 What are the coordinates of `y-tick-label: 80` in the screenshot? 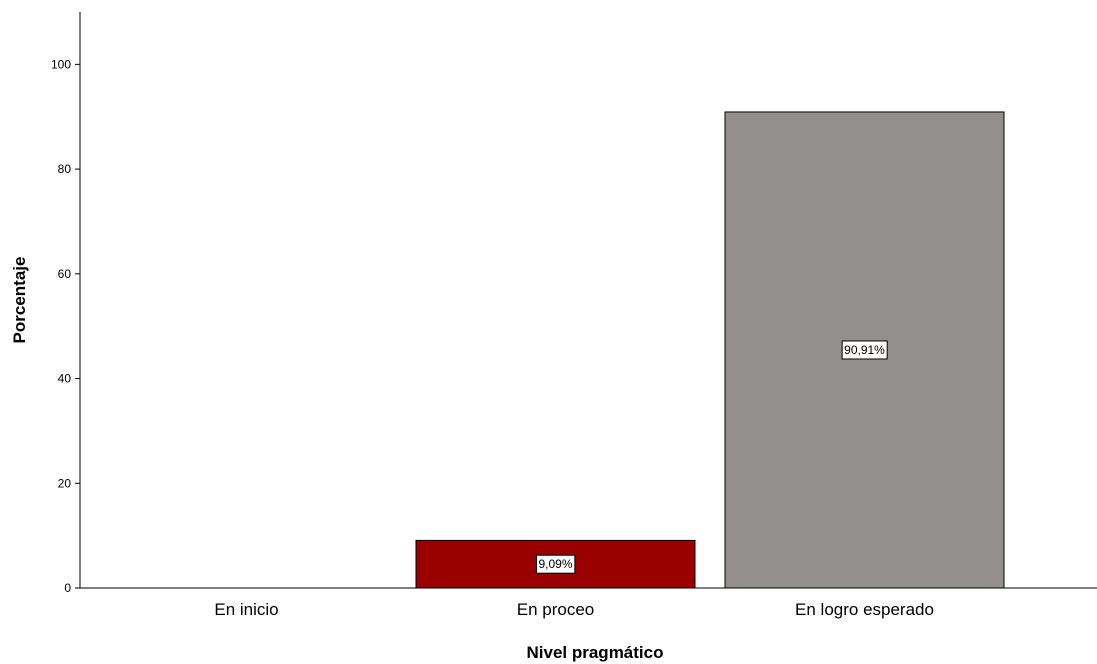 It's located at (65, 169).